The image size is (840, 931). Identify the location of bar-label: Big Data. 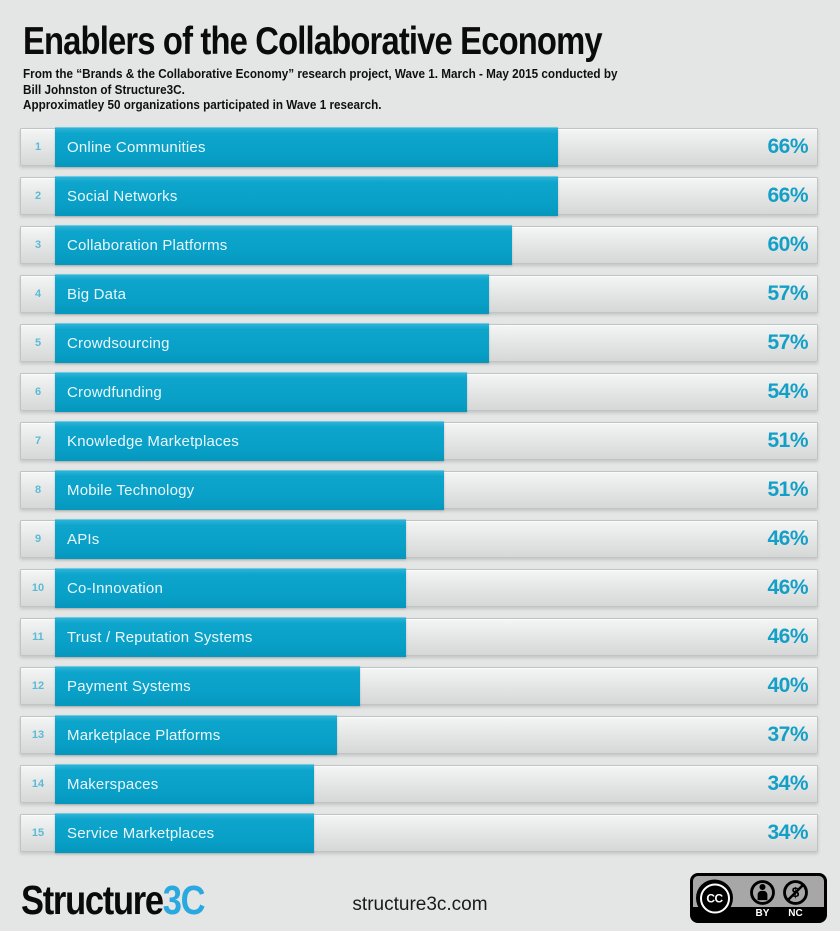
(97, 294).